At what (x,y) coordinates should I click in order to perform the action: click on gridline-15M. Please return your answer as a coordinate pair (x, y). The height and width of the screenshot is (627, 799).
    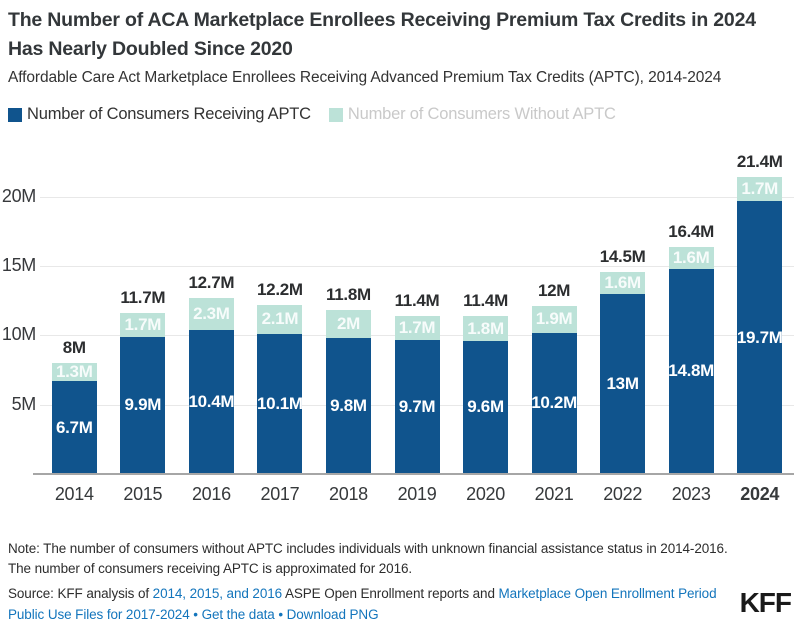
    Looking at the image, I should click on (417, 267).